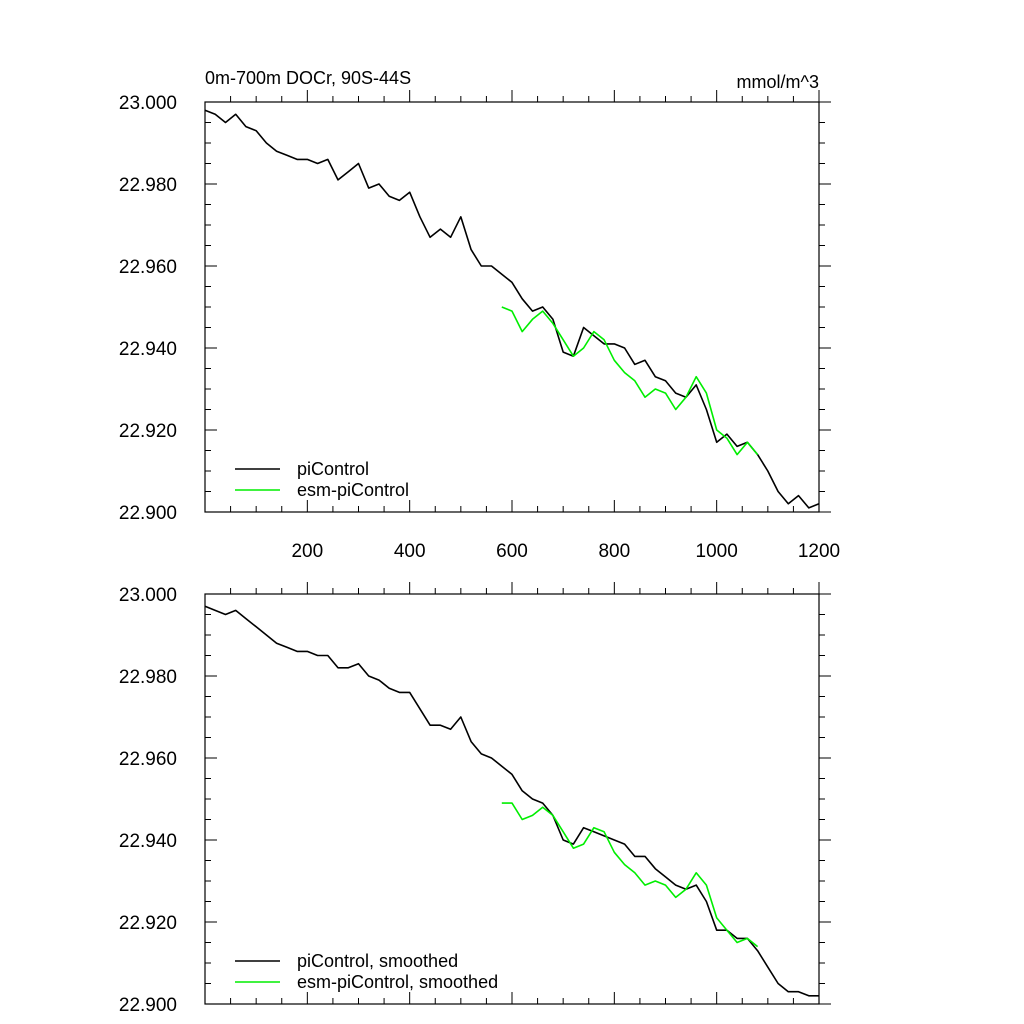 The width and height of the screenshot is (1024, 1024). Describe the element at coordinates (353, 490) in the screenshot. I see `legend-label-esm-picontrol: esm-piControl` at that location.